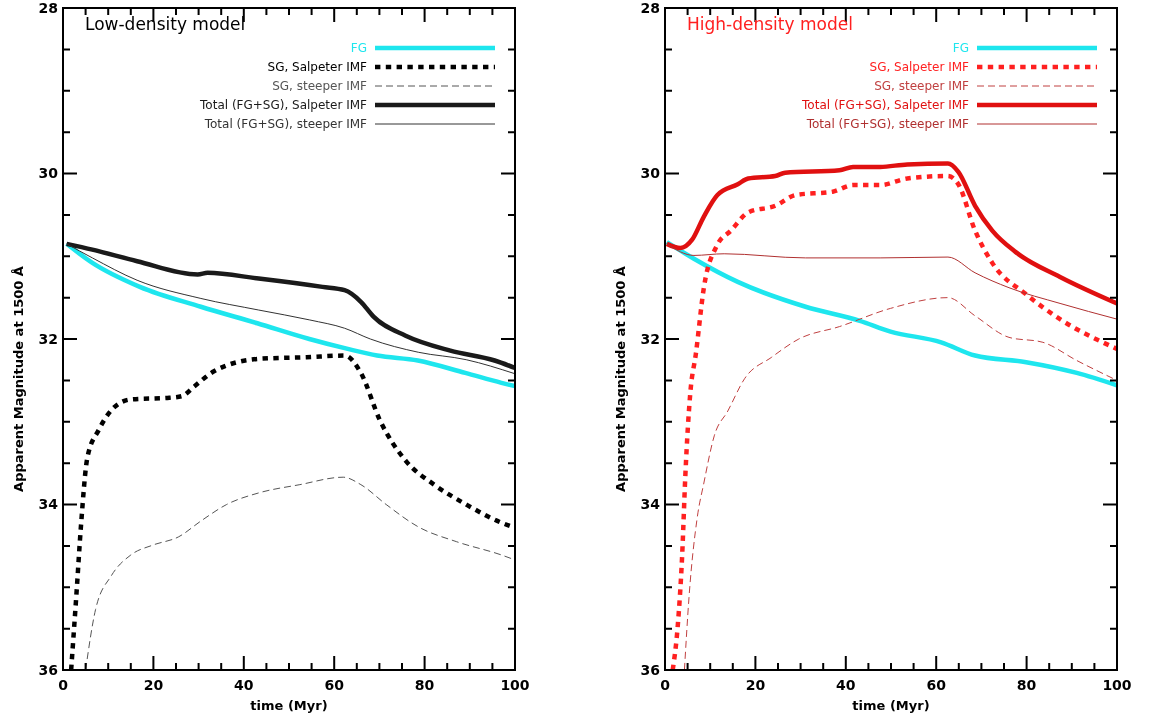 This screenshot has height=723, width=1162. What do you see at coordinates (165, 24) in the screenshot?
I see `chart-title: Low-density model` at bounding box center [165, 24].